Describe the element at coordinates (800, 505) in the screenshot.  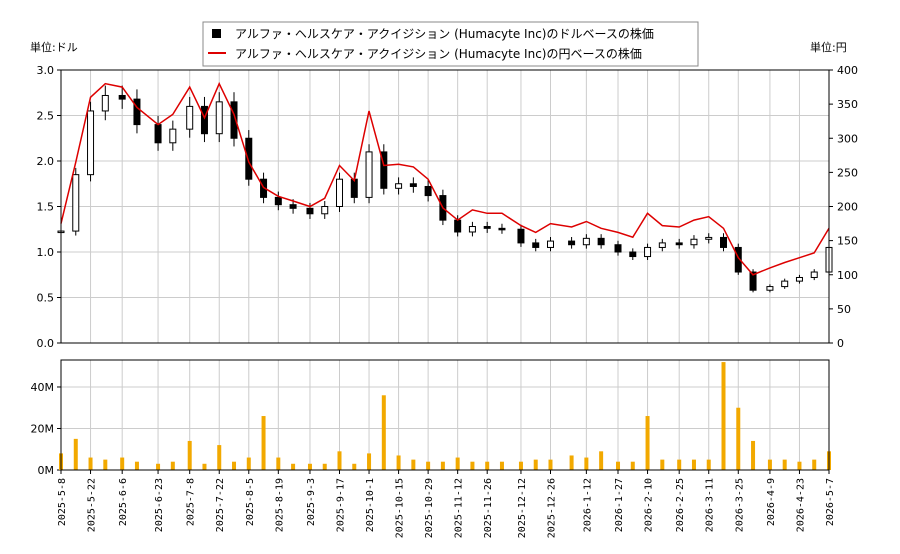
I see `date-tick-label: 2026-4-23` at that location.